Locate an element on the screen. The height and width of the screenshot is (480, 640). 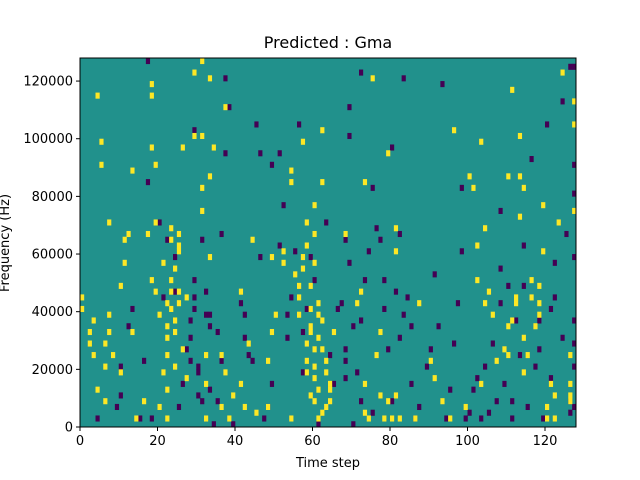
x-tick-label: 0 is located at coordinates (80, 441).